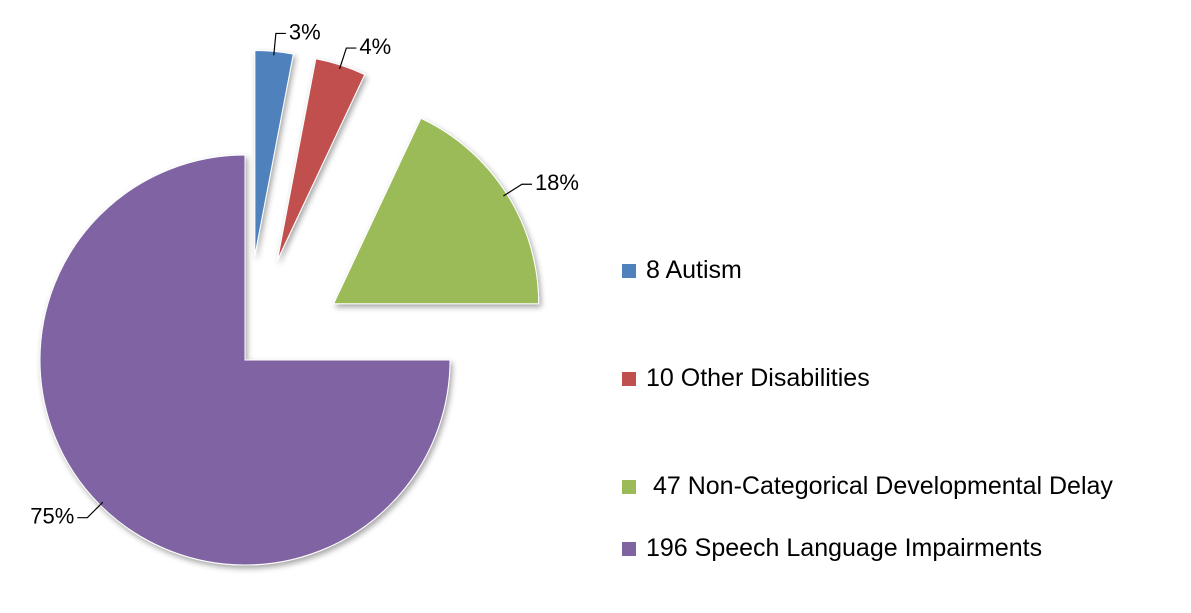  Describe the element at coordinates (694, 270) in the screenshot. I see `legend-label: 8 Autism` at that location.